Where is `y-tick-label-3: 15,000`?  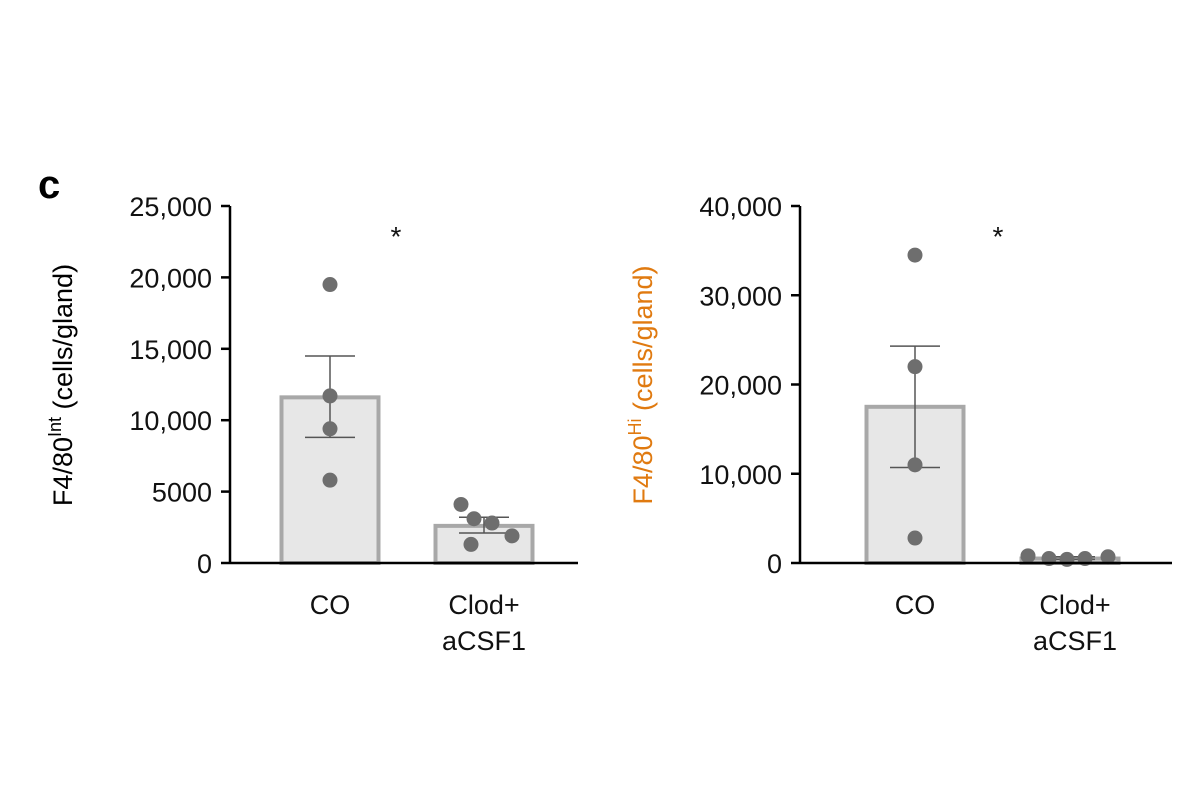 y-tick-label-3: 15,000 is located at coordinates (170, 350).